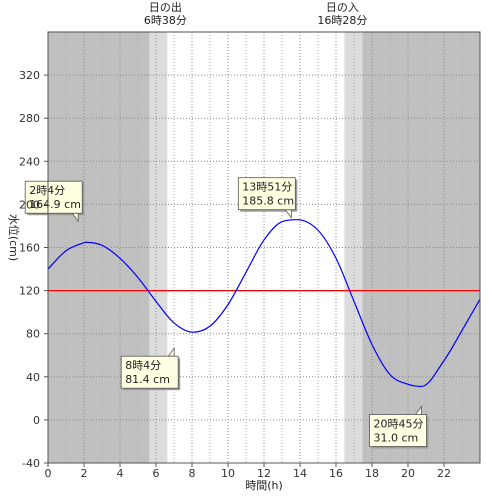  I want to click on x-axis-label: 時間(h), so click(264, 485).